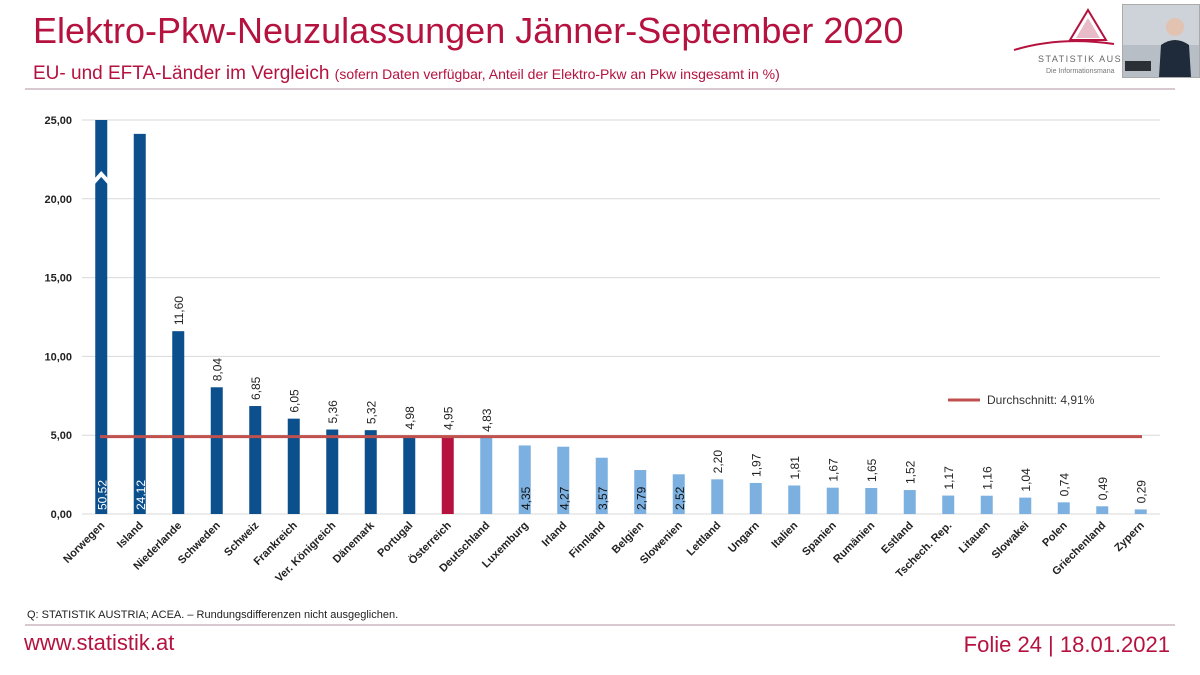 This screenshot has width=1200, height=675. I want to click on value-label: 5,36, so click(333, 412).